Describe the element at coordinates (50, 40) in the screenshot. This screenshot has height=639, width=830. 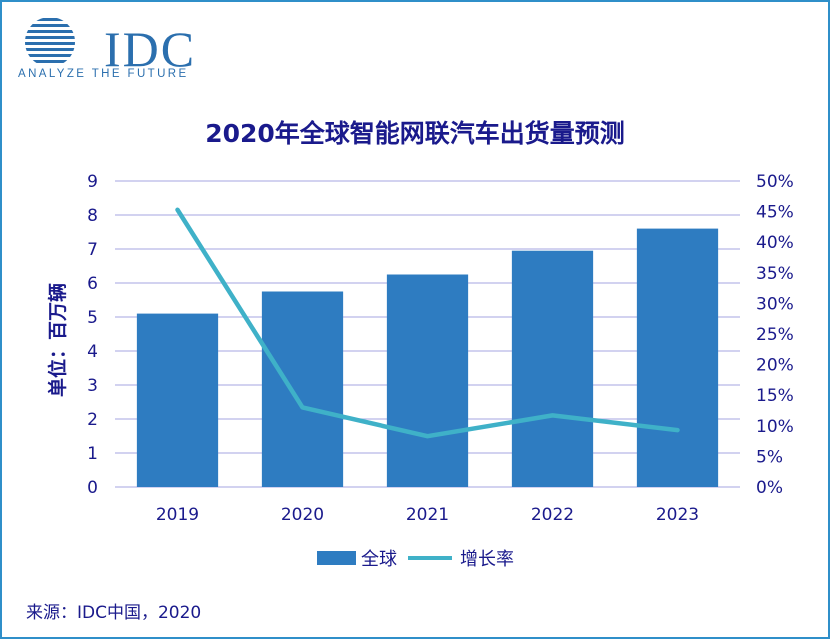
I see `globe-icon` at that location.